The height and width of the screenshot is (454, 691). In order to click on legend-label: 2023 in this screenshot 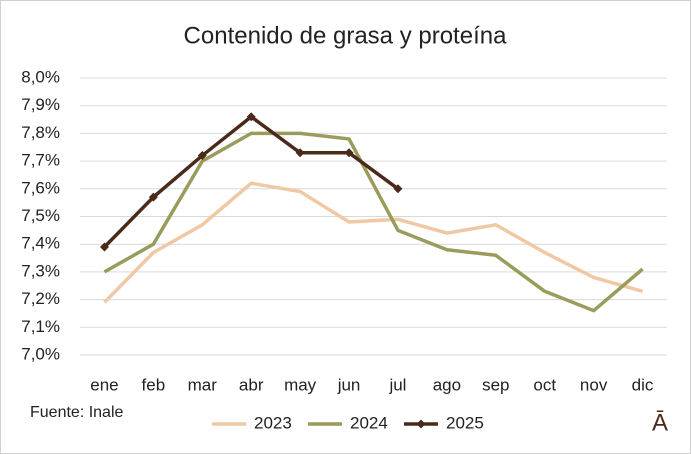, I will do `click(273, 422)`.